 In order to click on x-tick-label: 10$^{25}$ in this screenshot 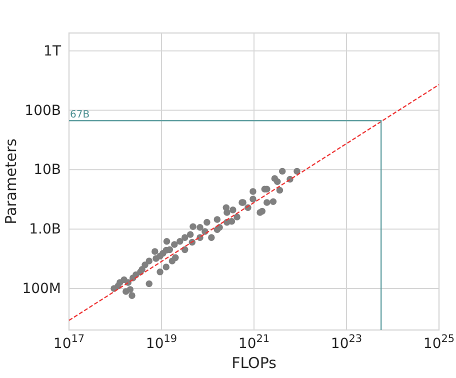, I will do `click(439, 342)`.